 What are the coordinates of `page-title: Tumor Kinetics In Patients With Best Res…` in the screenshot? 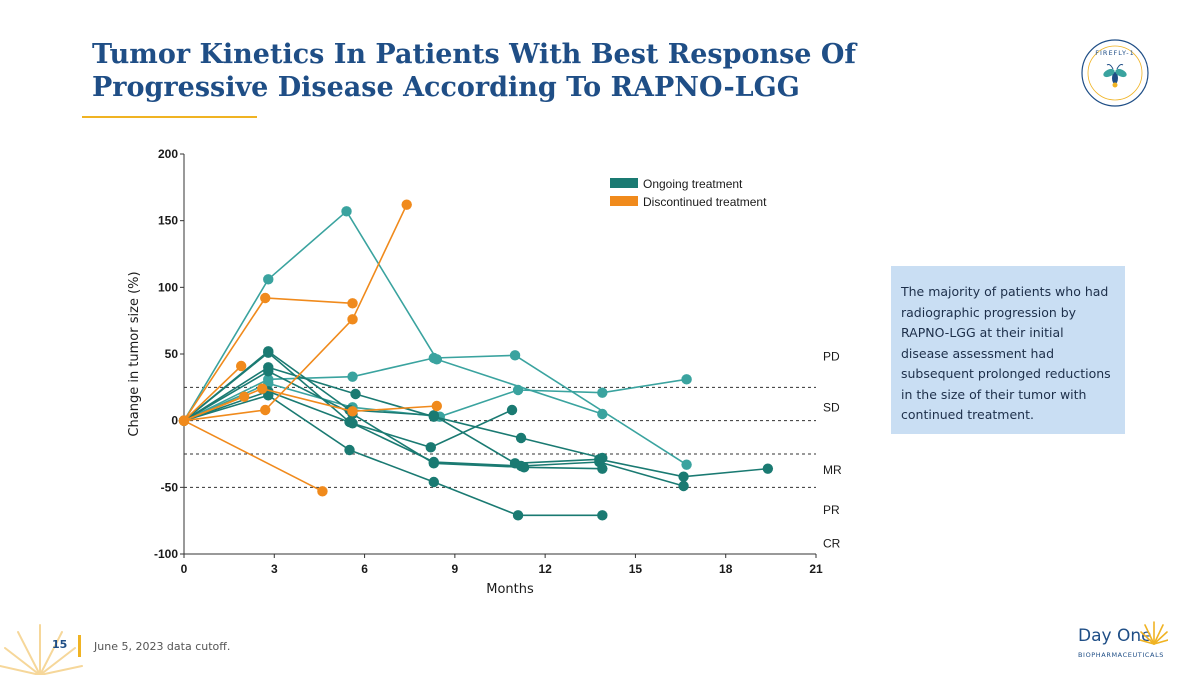 It's located at (474, 71).